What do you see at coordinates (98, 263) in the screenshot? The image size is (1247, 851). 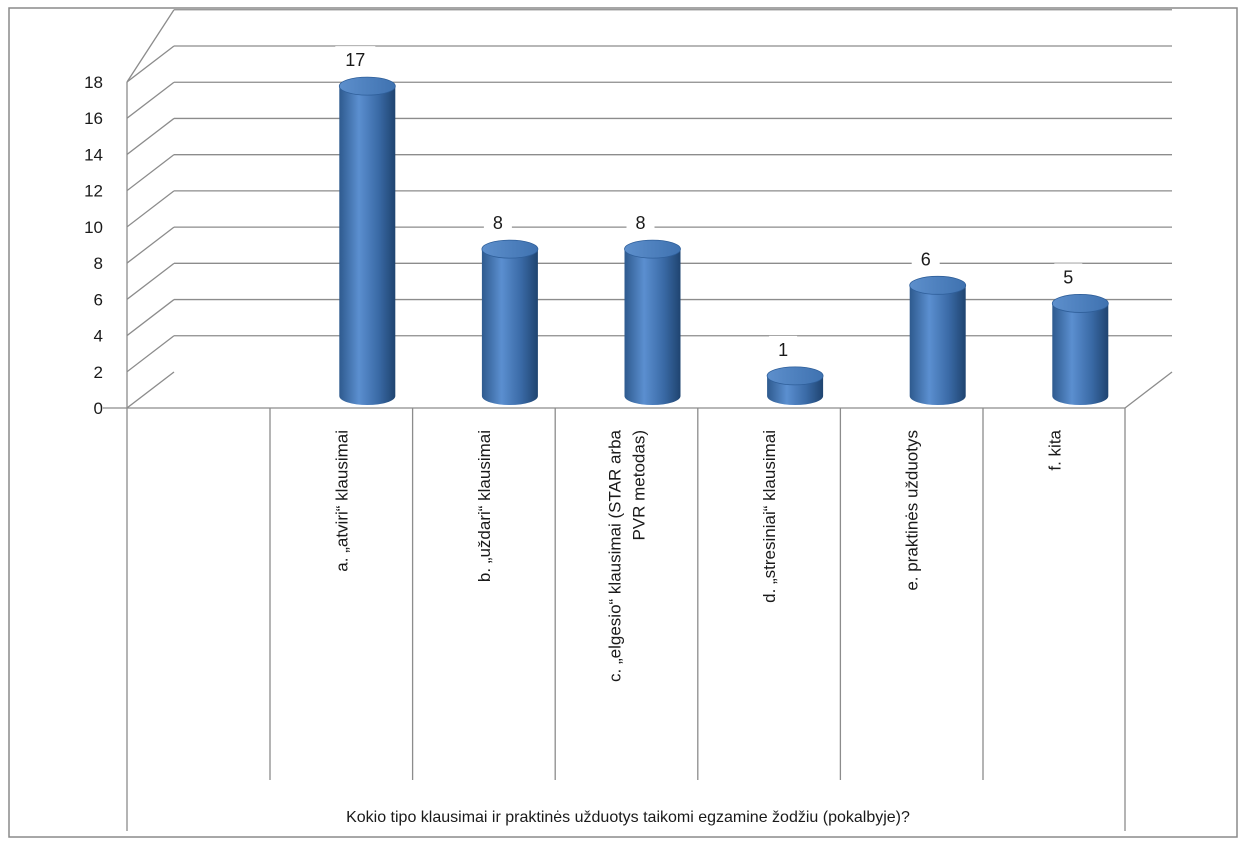 I see `y-tick-label: 8` at bounding box center [98, 263].